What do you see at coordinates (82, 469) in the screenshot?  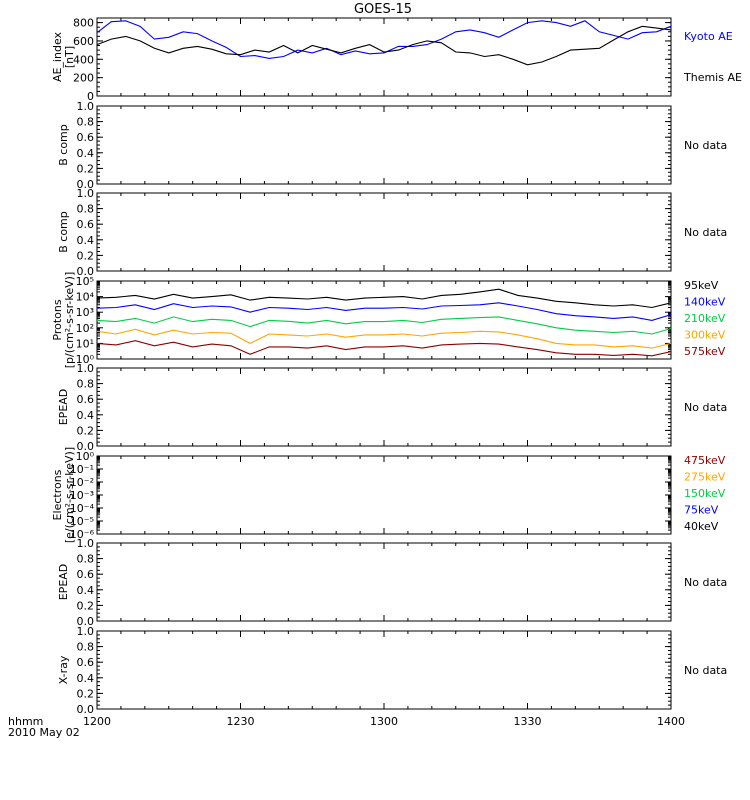 I see `y-tick-label: 10⁻¹` at bounding box center [82, 469].